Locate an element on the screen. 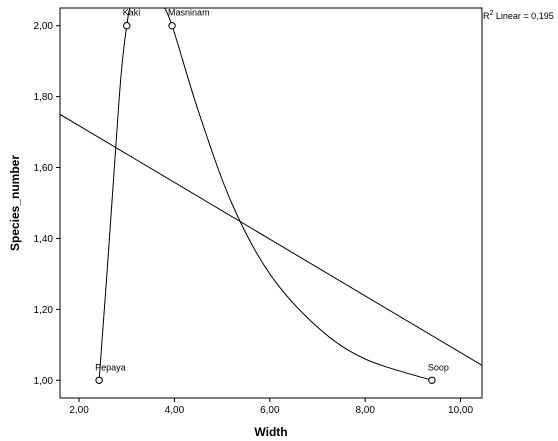 The height and width of the screenshot is (441, 558). y-tick-label: 2,00 is located at coordinates (44, 26).